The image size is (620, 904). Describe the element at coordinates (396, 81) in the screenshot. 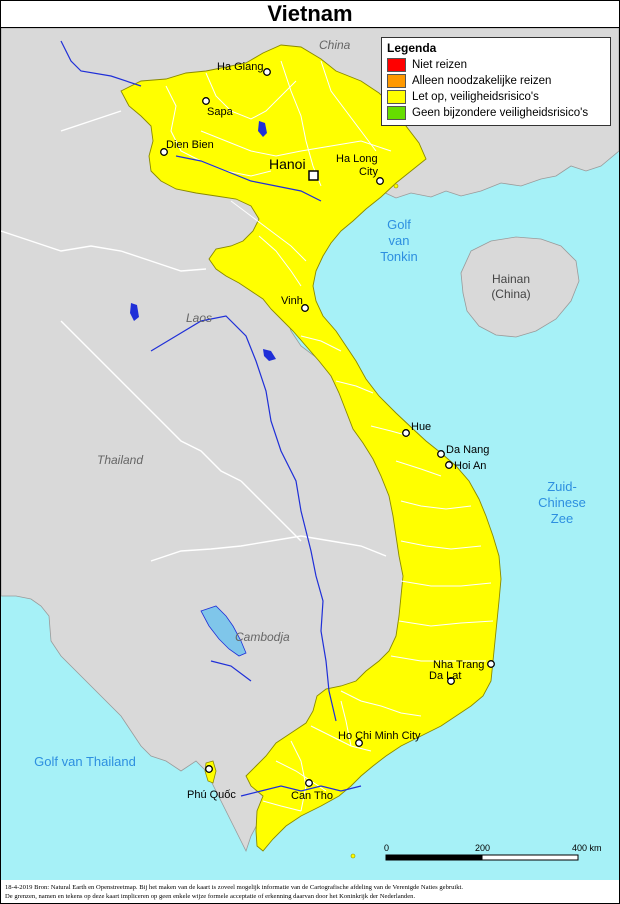

I see `legend-swatch-orange` at that location.